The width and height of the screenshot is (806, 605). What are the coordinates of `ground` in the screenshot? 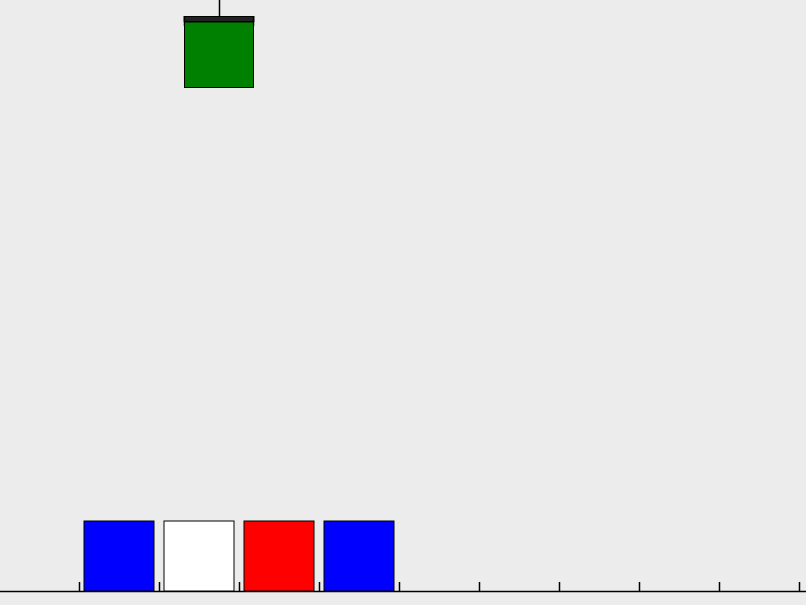 It's located at (403, 587).